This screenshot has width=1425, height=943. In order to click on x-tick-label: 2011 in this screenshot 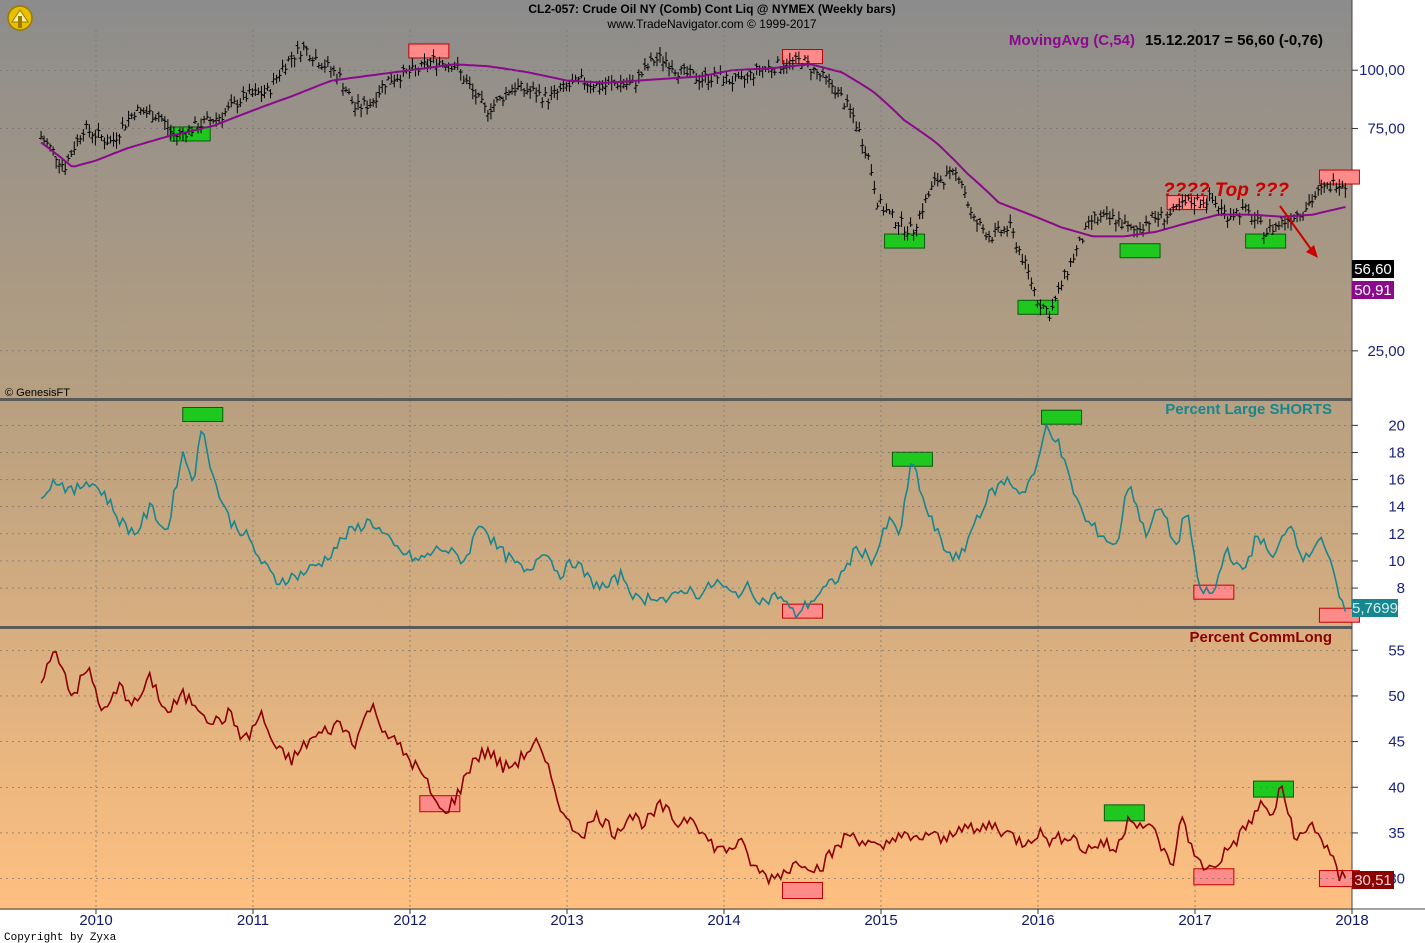, I will do `click(253, 920)`.